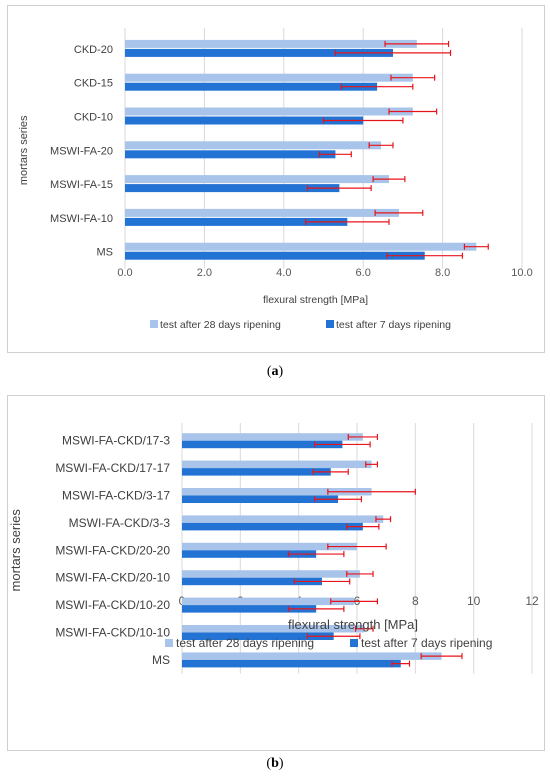  What do you see at coordinates (112, 633) in the screenshot?
I see `category-label: MSWI-FA-CKD/10-10` at bounding box center [112, 633].